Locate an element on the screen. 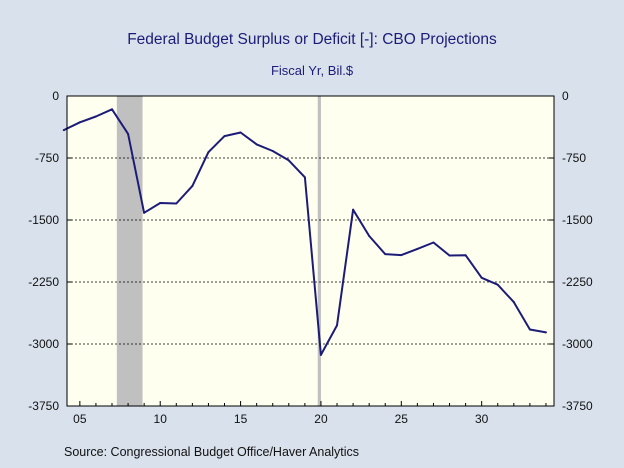  x-tick-label: 10 is located at coordinates (161, 419).